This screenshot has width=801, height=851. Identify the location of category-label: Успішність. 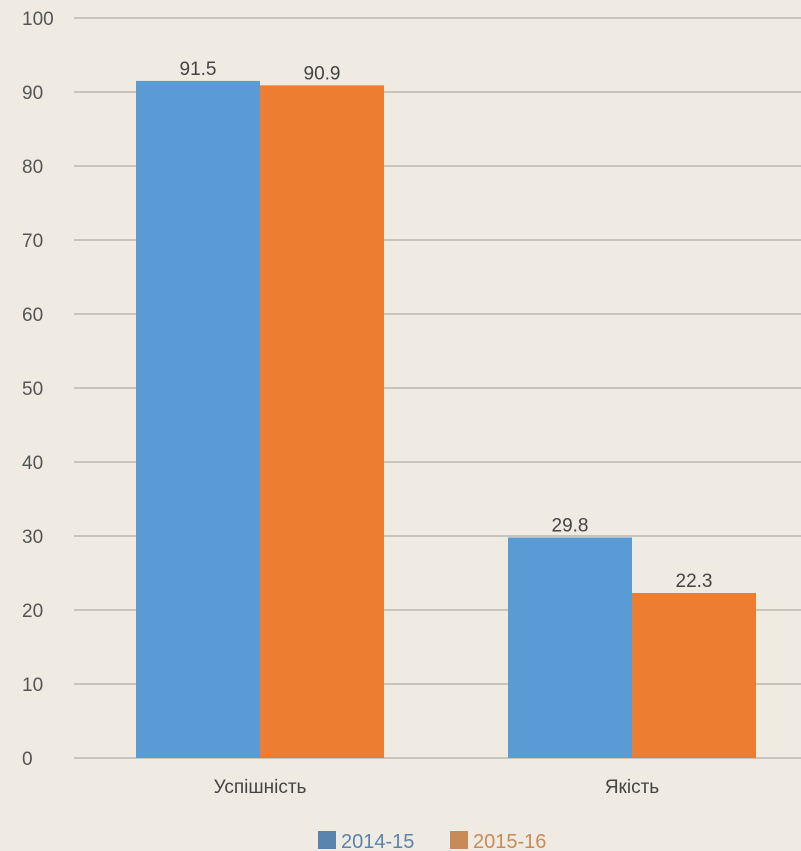
(260, 787).